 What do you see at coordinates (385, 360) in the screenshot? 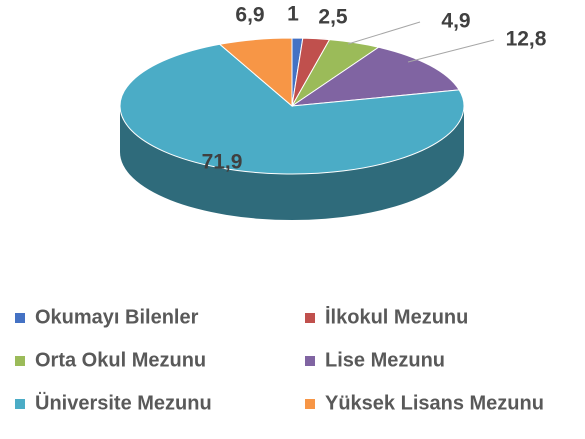
I see `legend-label: Lise Mezunu` at bounding box center [385, 360].